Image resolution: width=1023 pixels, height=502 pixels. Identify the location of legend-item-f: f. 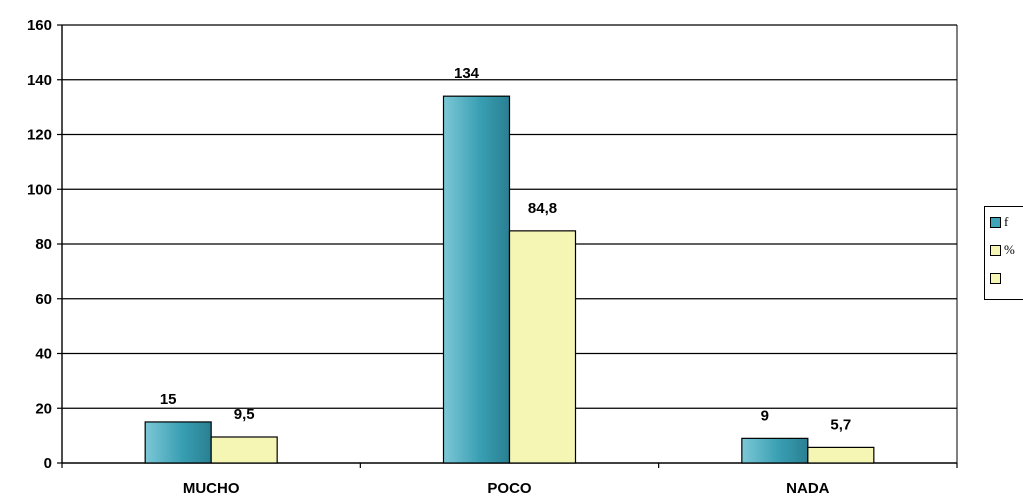
(999, 222).